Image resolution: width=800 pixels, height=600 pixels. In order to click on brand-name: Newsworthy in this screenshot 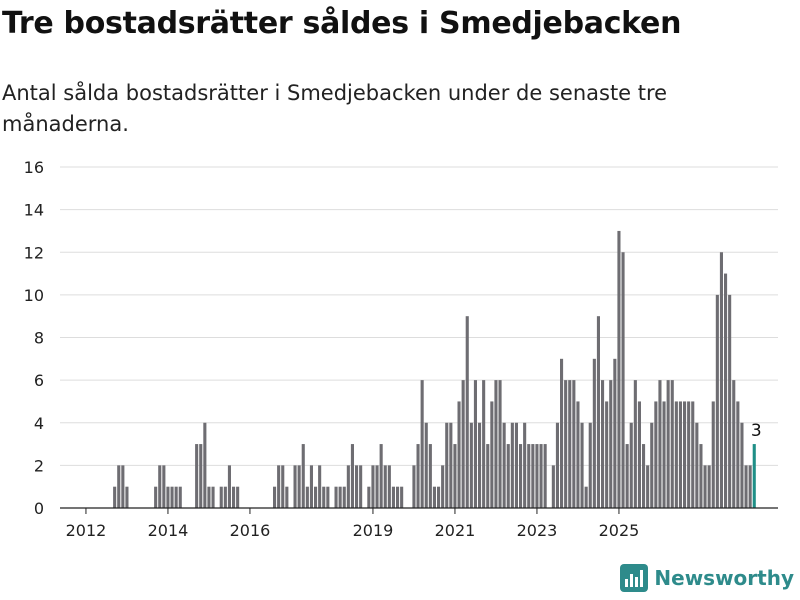, I will do `click(724, 578)`.